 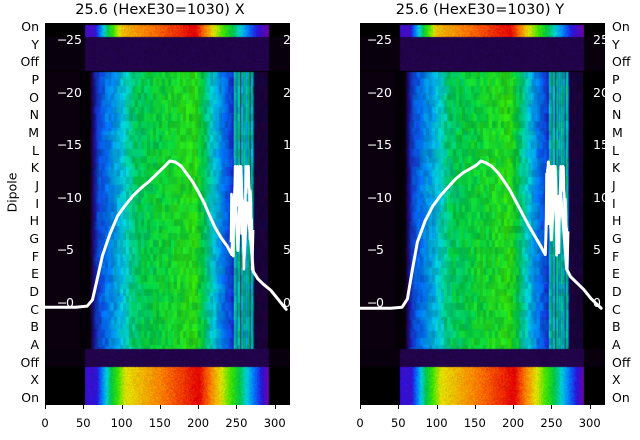 I want to click on y-tick-label-mirror-right-15: 15, so click(x=599, y=145).